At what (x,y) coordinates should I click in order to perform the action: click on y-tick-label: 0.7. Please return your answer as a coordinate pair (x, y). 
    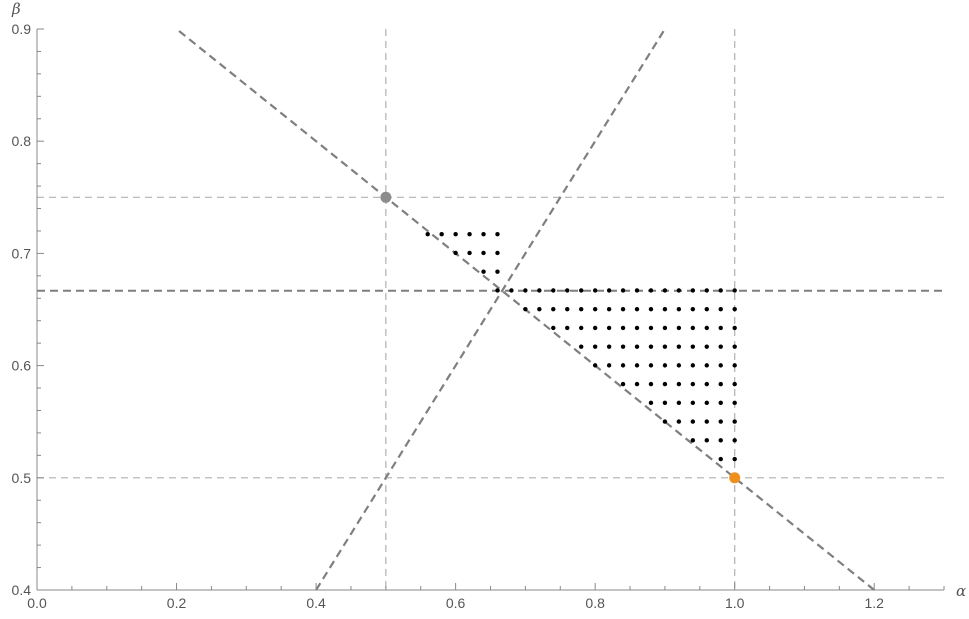
    Looking at the image, I should click on (22, 253).